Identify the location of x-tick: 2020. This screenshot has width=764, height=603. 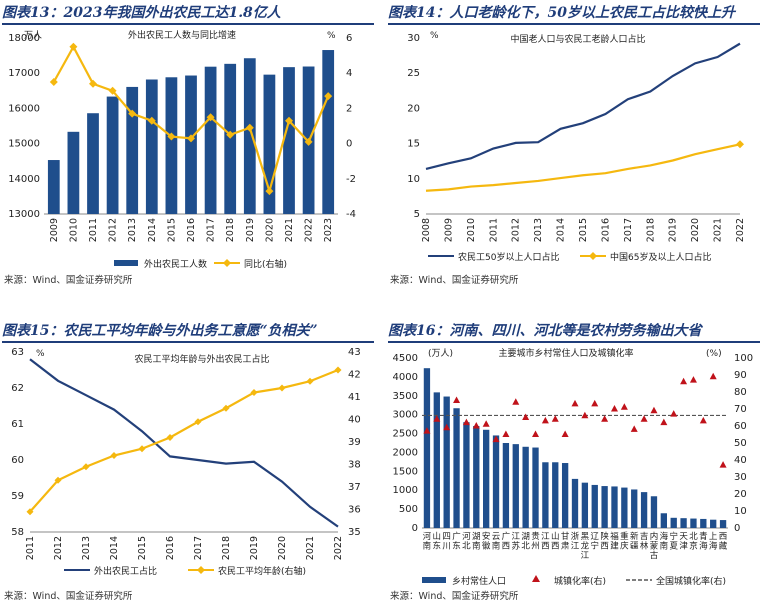
(269, 230).